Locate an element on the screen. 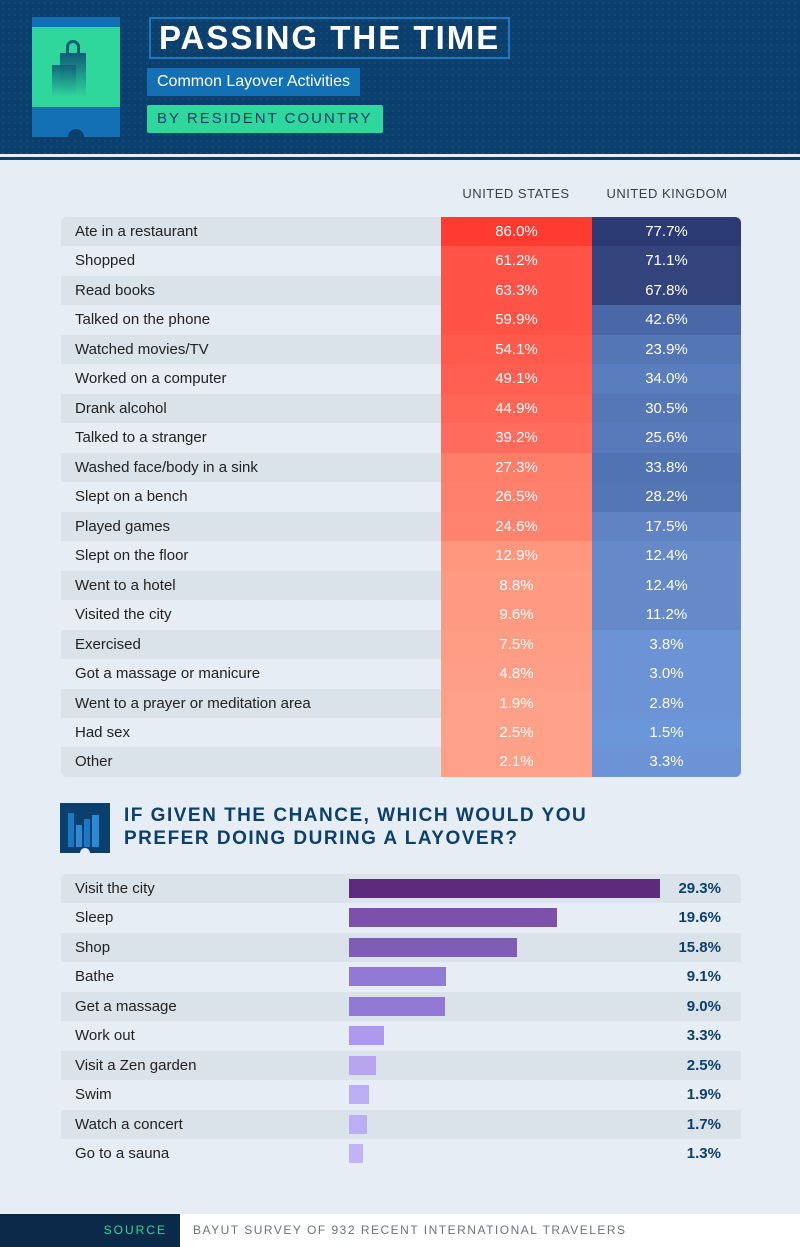  us-value-cell: 54.1% is located at coordinates (516, 349).